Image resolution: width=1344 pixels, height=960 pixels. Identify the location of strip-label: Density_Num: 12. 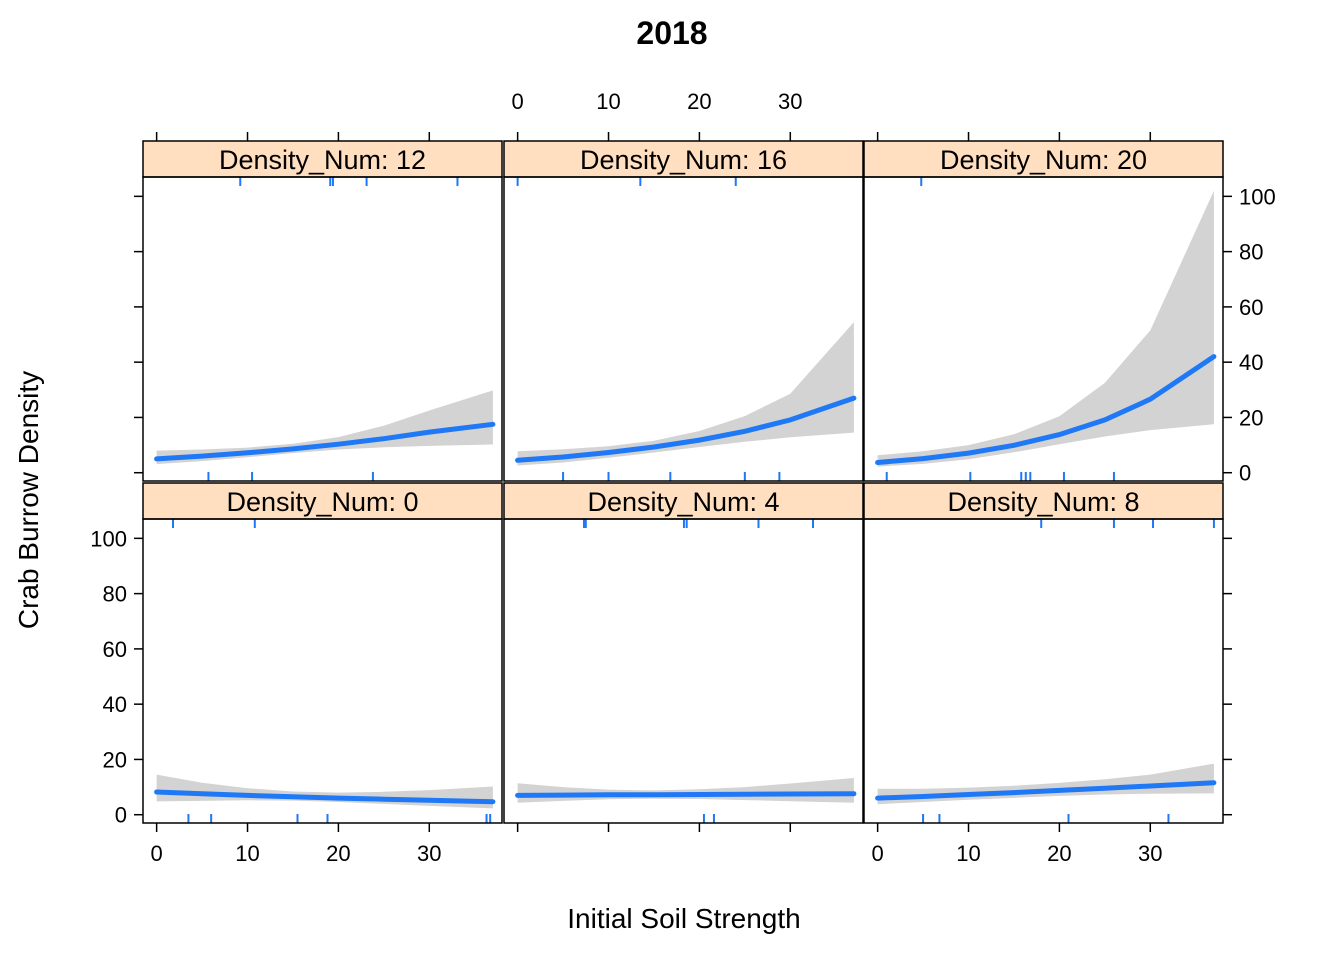
(322, 160).